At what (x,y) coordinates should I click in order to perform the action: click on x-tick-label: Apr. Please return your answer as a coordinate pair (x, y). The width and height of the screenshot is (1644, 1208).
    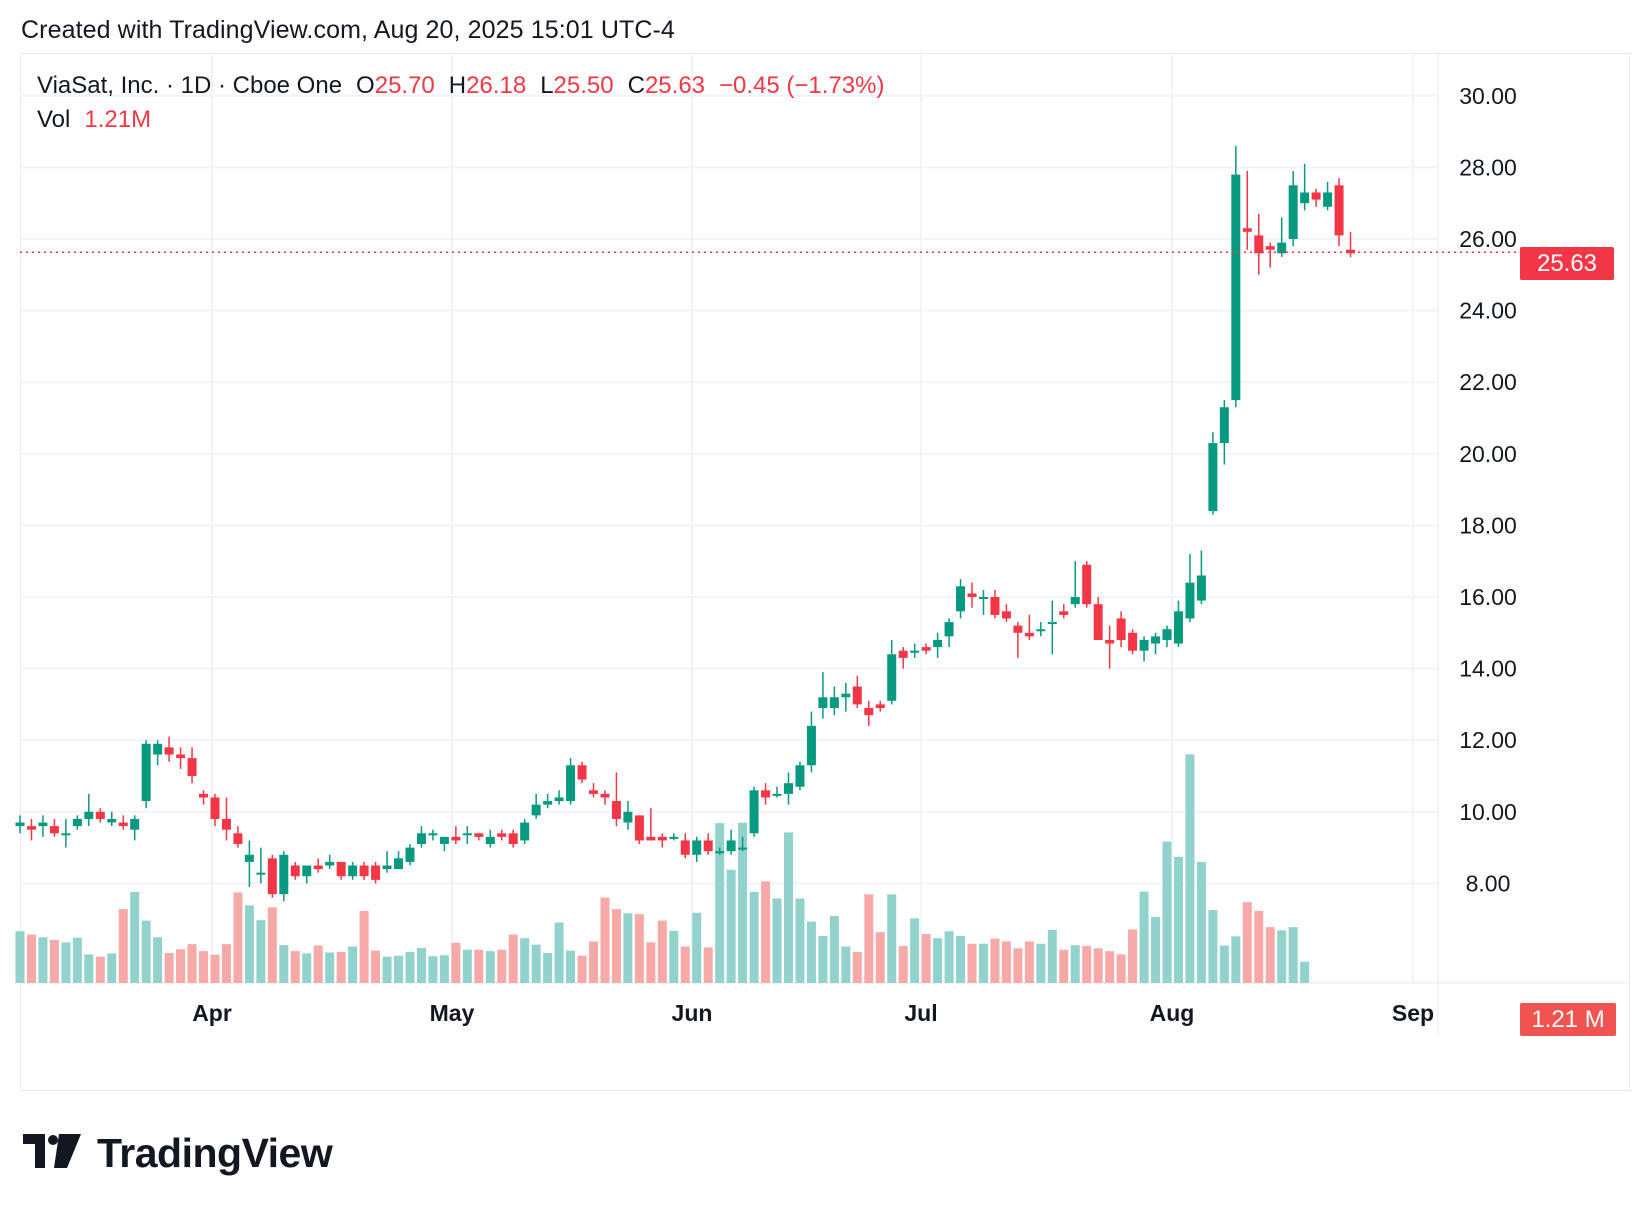
    Looking at the image, I should click on (212, 1013).